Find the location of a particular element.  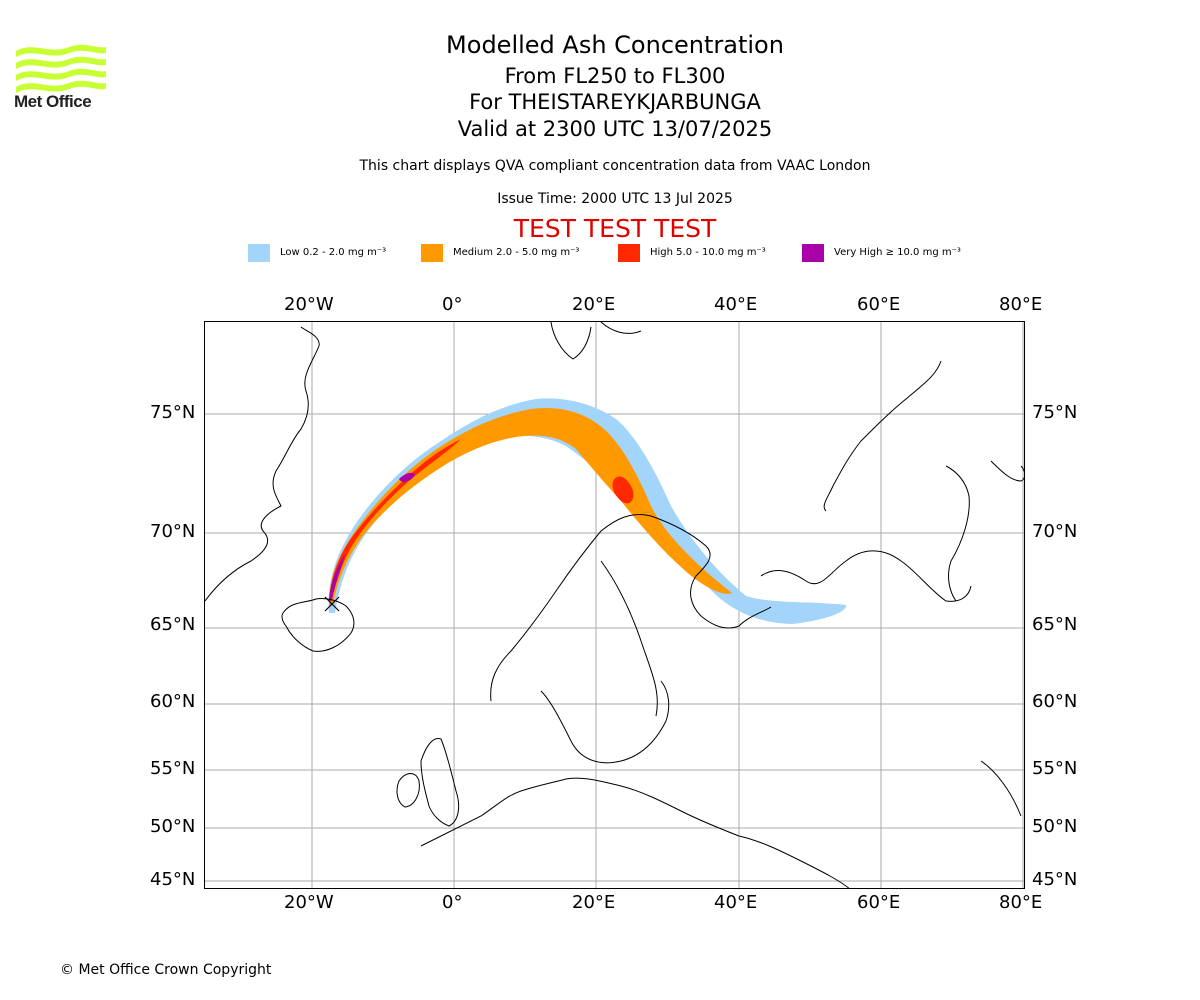

legend-swatch-very-high is located at coordinates (813, 253).